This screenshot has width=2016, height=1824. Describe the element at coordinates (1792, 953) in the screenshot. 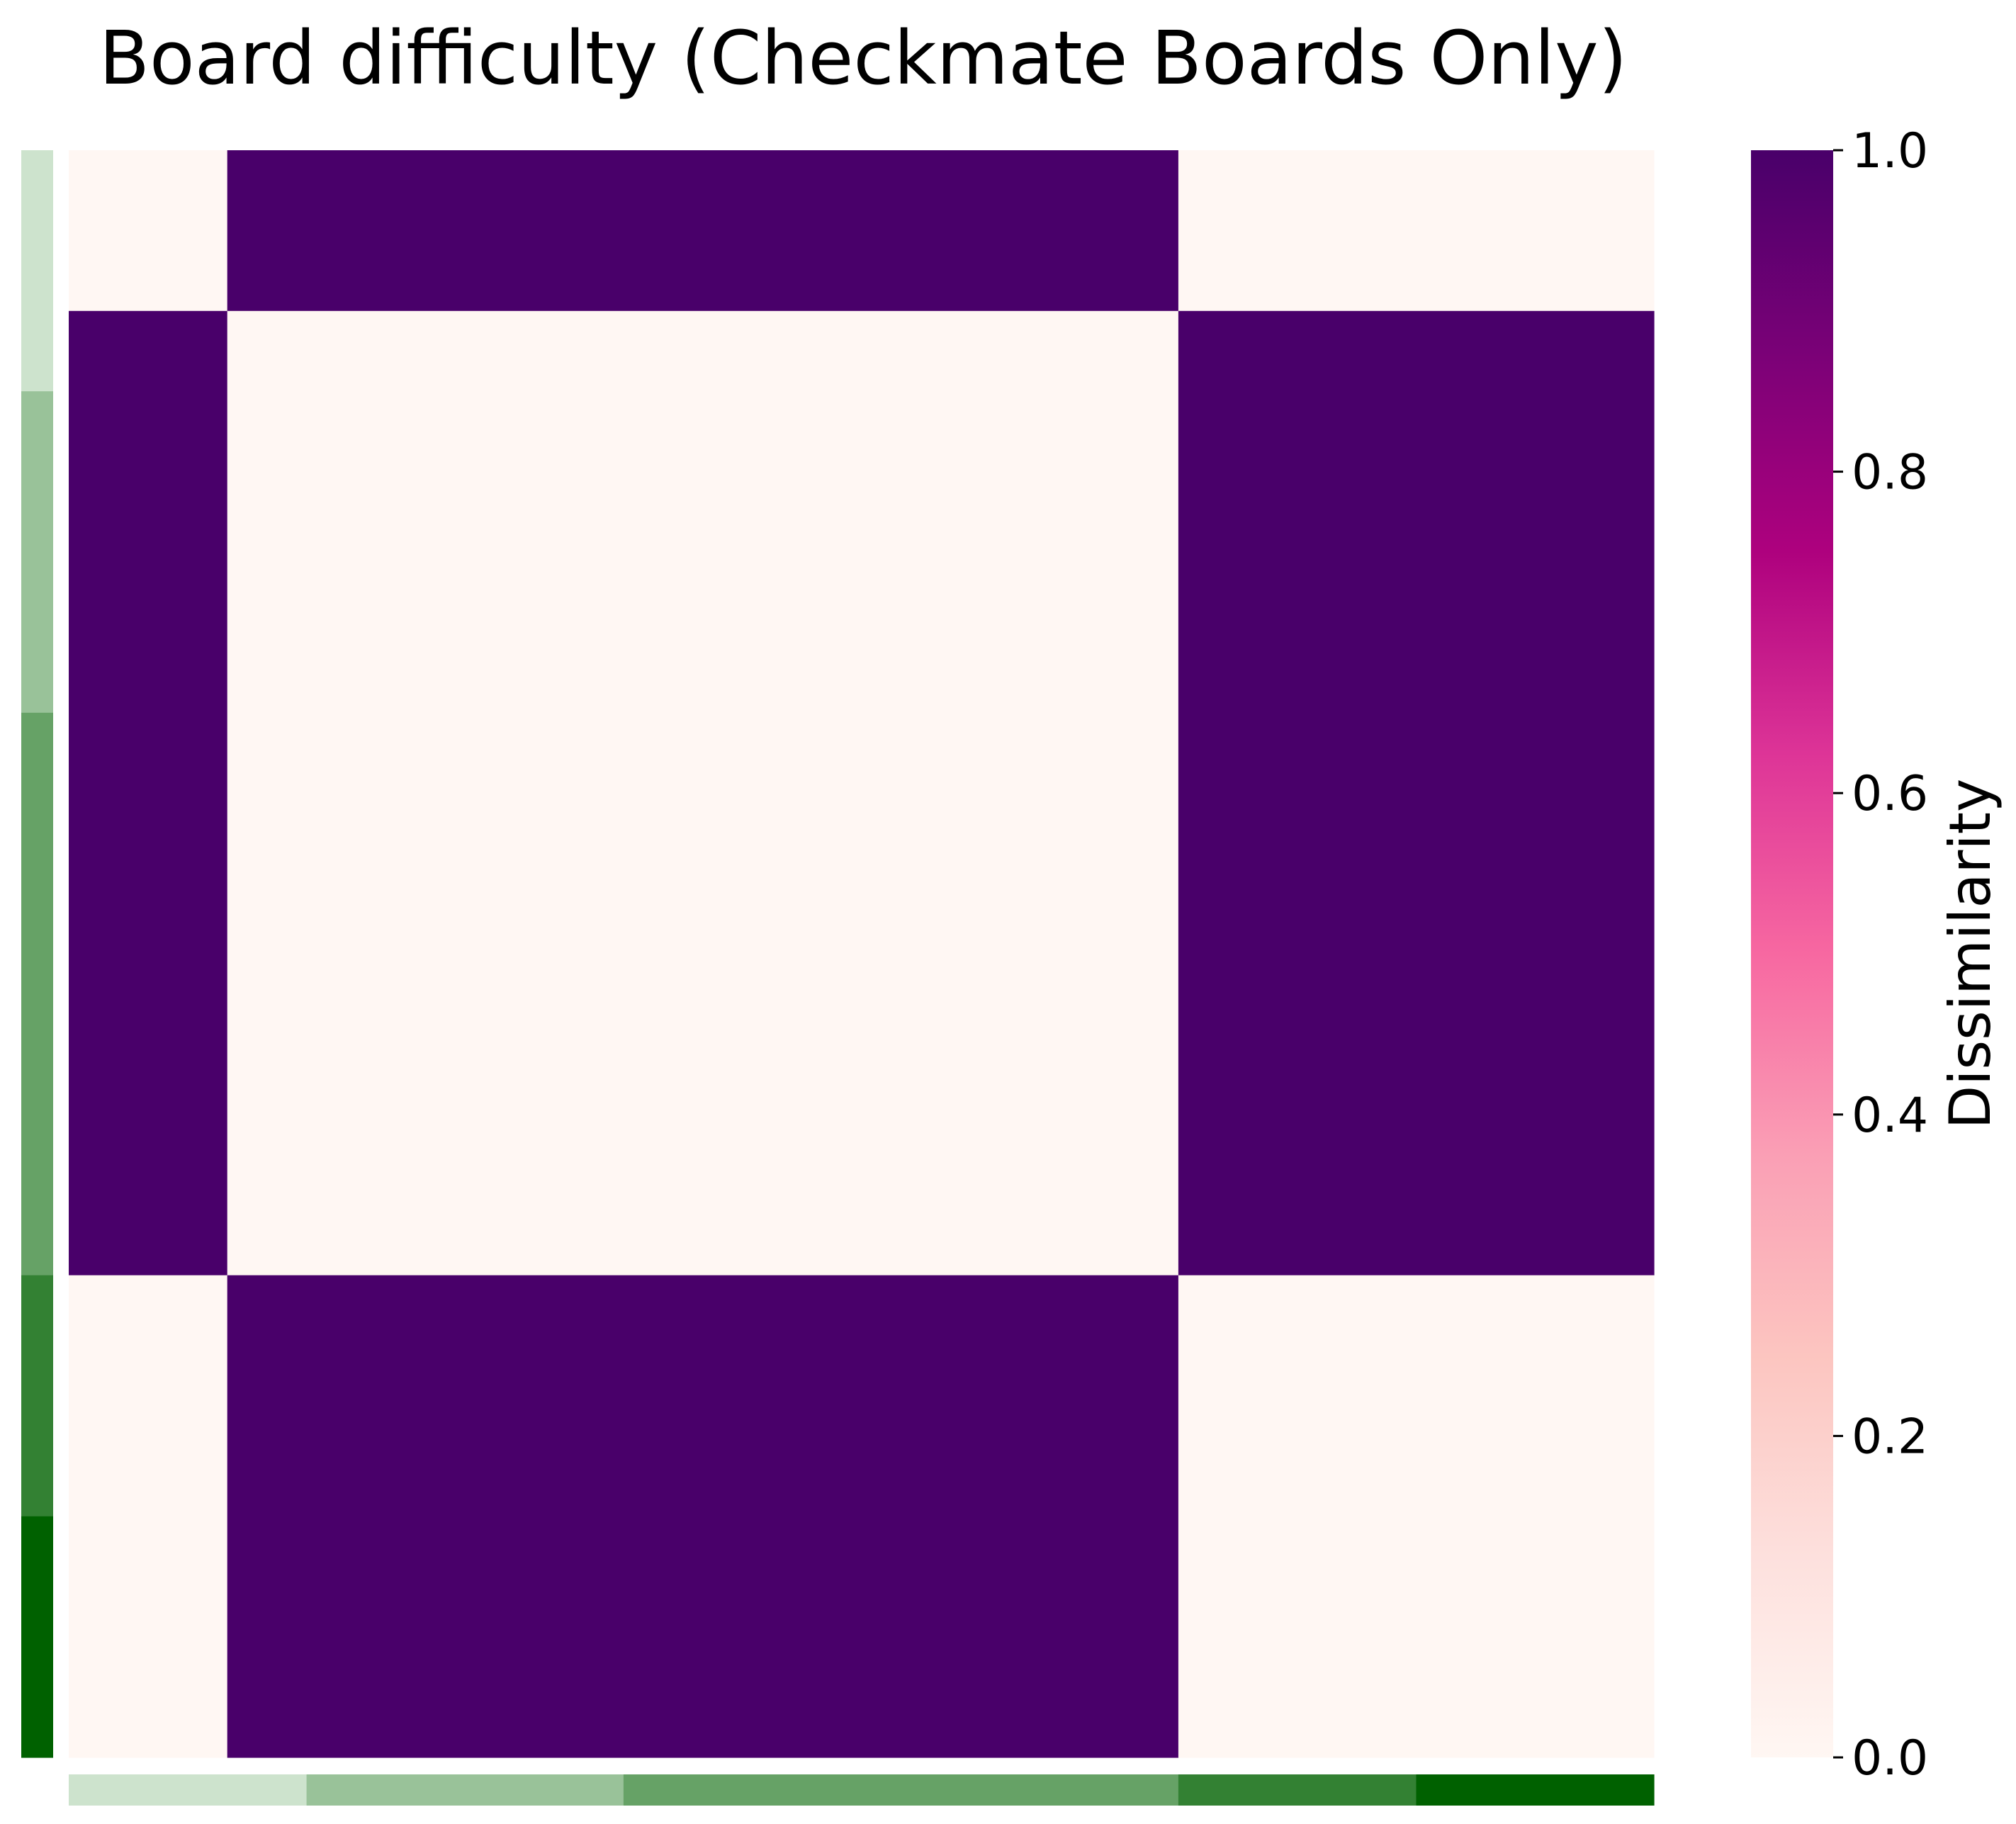

I see `colorbar` at that location.